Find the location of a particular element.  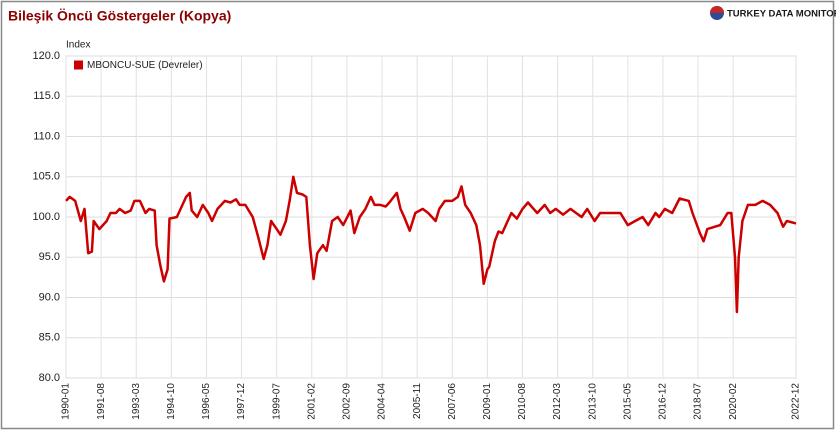

logo-icon-top is located at coordinates (717, 9).